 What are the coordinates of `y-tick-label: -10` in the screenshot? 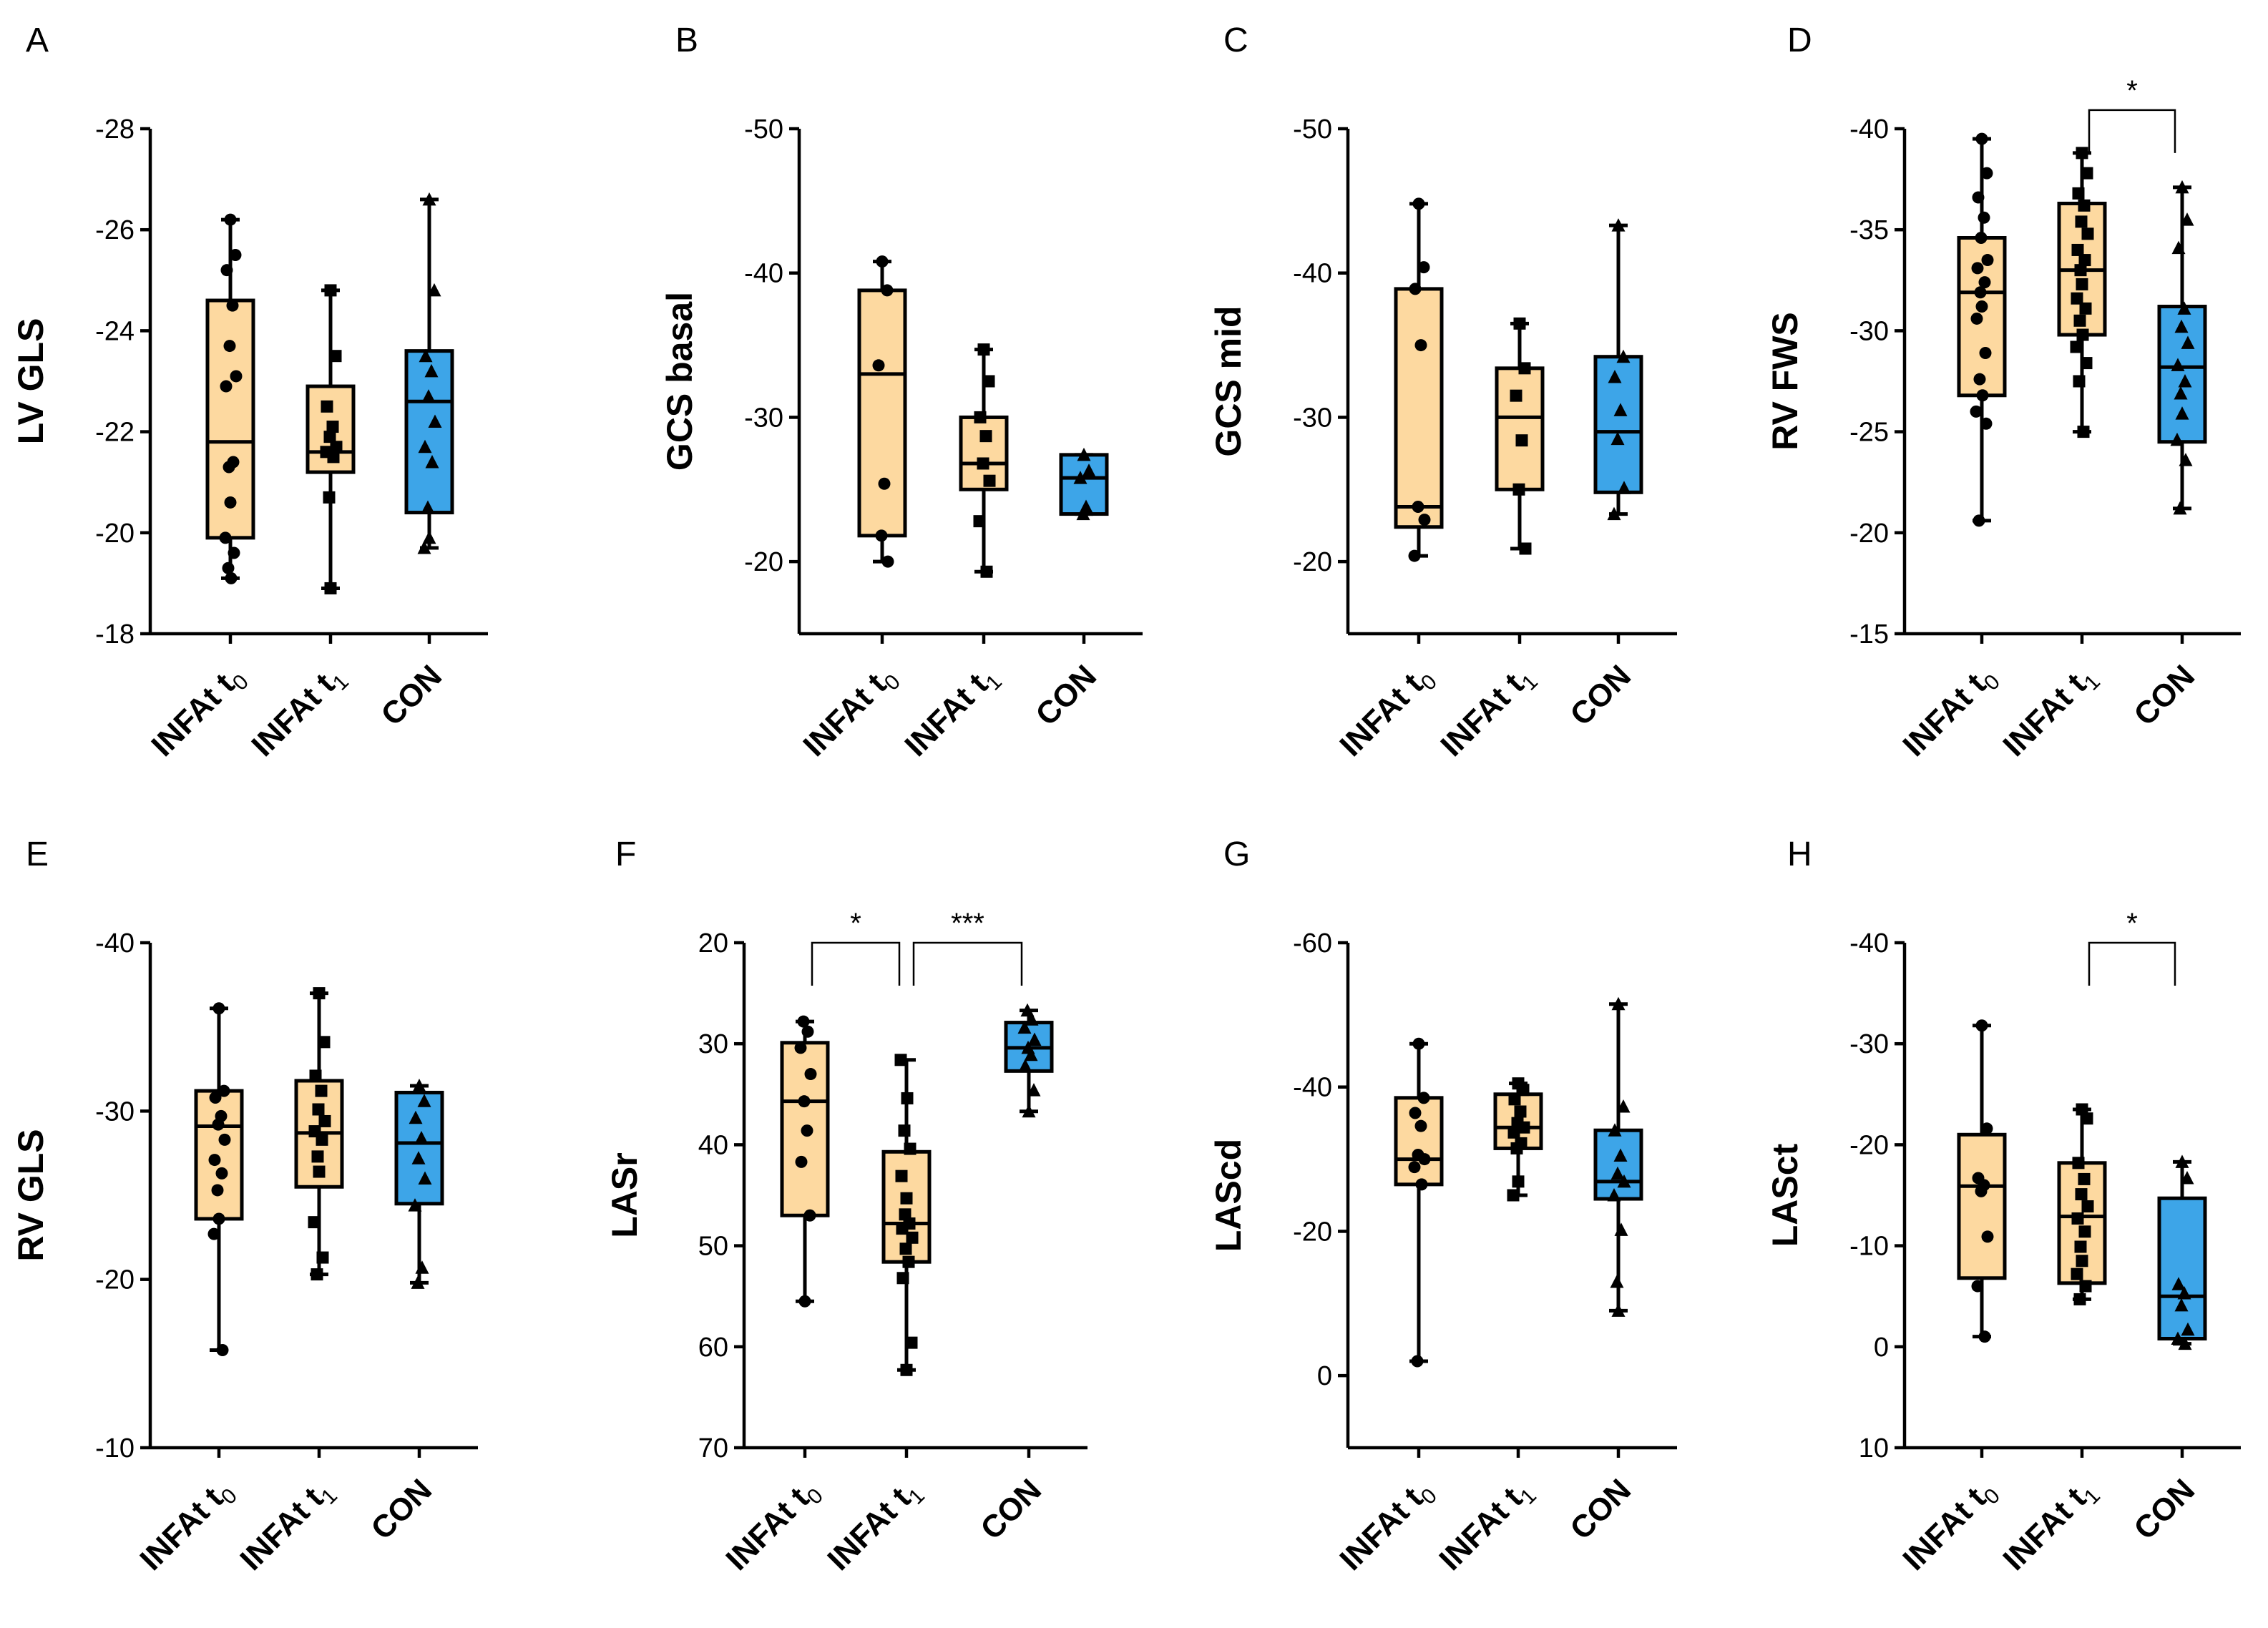 It's located at (1869, 1247).